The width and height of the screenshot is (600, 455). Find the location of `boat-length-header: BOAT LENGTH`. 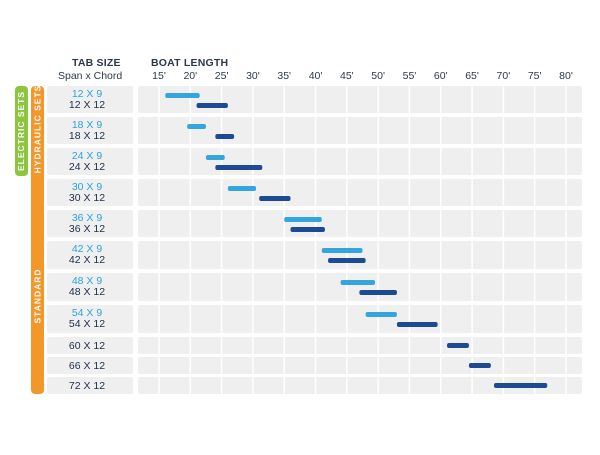

boat-length-header: BOAT LENGTH is located at coordinates (190, 63).